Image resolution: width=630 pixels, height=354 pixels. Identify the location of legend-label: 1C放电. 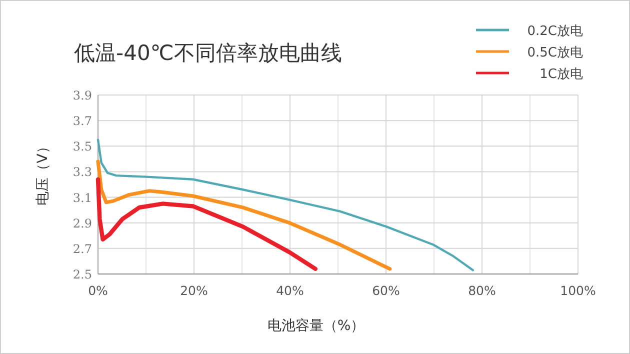
(561, 74).